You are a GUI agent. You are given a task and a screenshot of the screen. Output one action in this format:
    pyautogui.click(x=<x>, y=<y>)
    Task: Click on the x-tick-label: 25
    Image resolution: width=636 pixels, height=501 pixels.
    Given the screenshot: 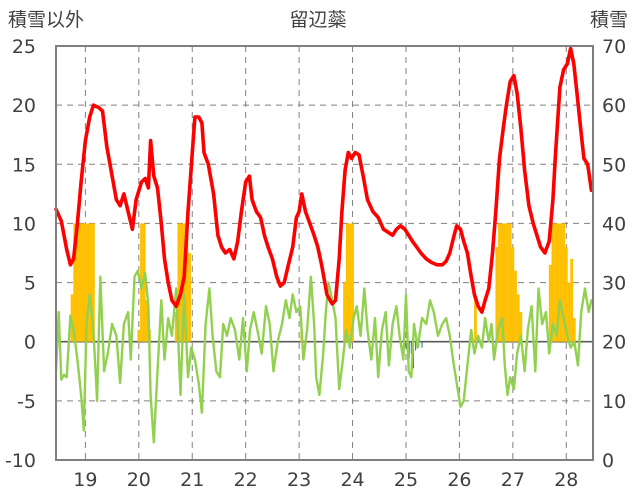 What is the action you would take?
    pyautogui.click(x=406, y=480)
    